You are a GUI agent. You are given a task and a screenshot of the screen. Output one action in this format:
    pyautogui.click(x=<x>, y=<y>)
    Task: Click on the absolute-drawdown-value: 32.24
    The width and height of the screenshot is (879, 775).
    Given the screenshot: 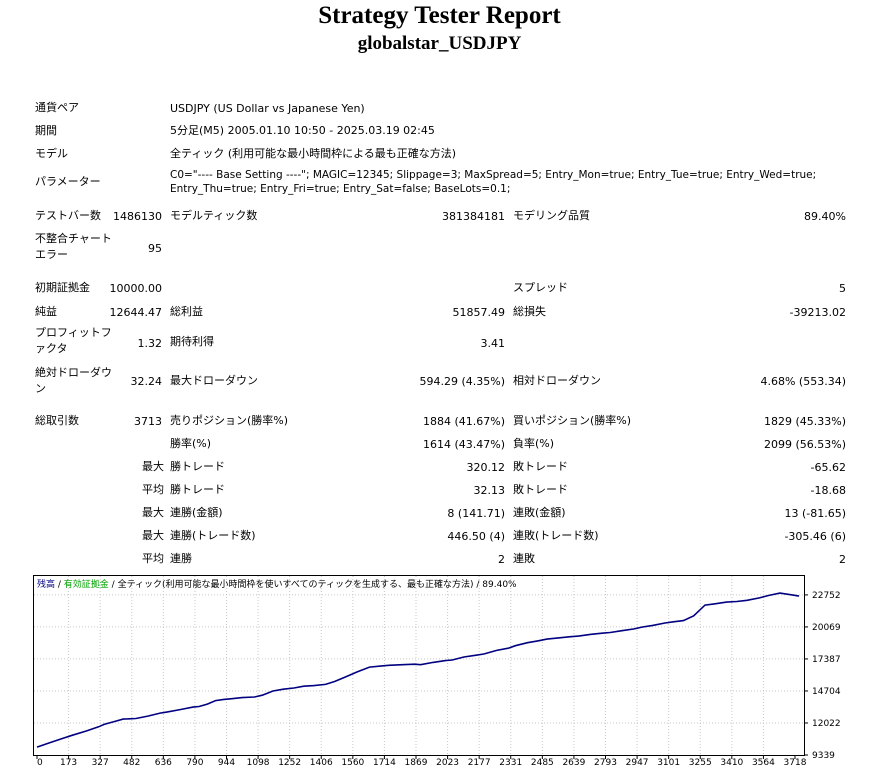 What is the action you would take?
    pyautogui.click(x=146, y=381)
    